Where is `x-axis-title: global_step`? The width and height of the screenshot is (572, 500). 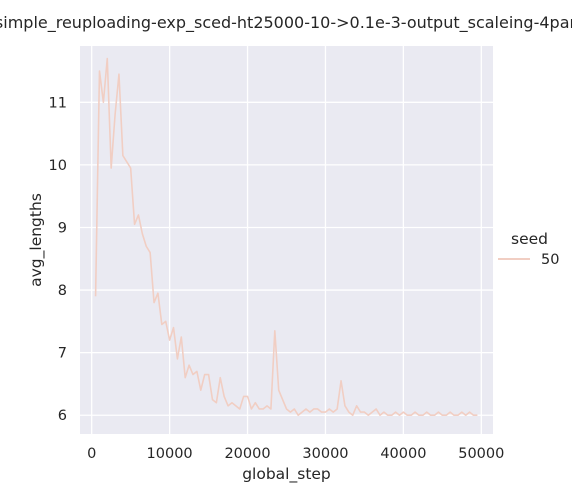
x-axis-title: global_step is located at coordinates (286, 474).